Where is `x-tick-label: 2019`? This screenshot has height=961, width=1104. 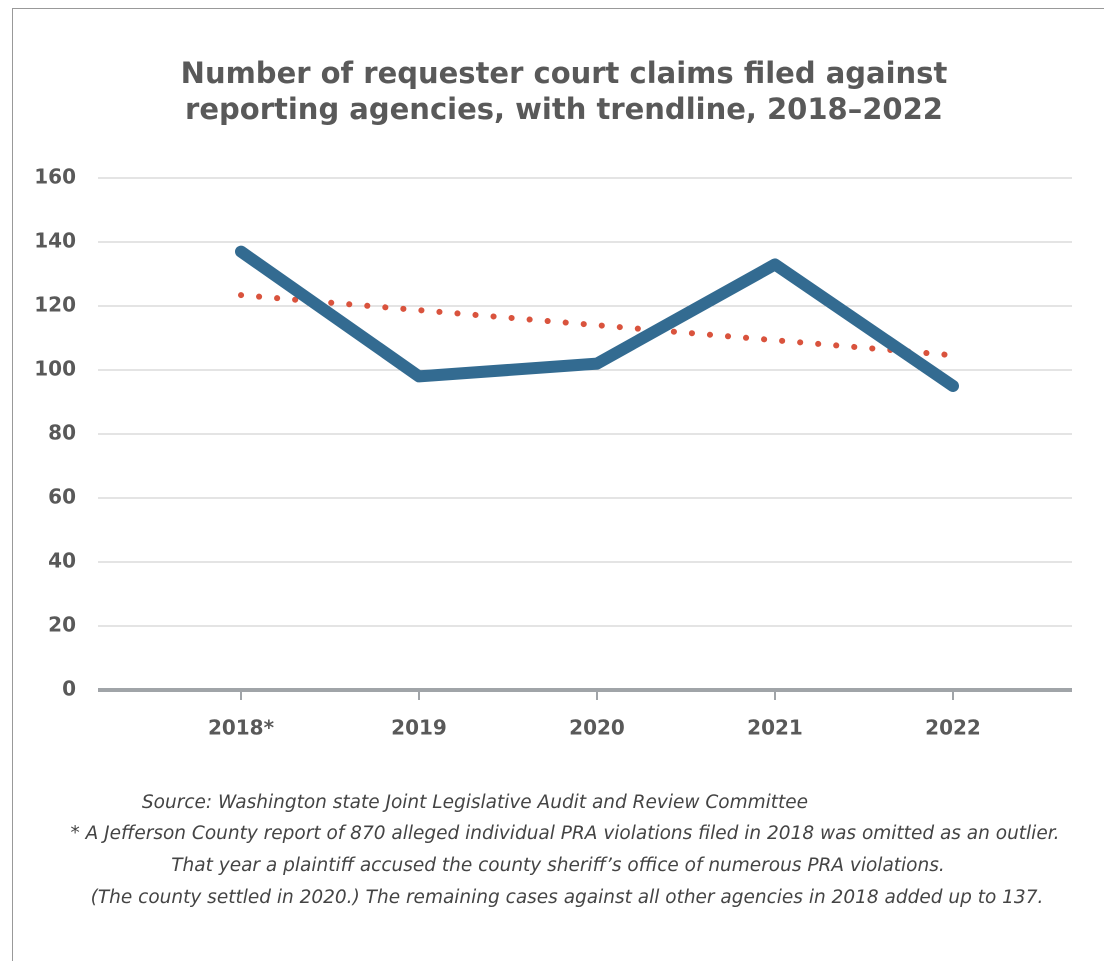
x-tick-label: 2019 is located at coordinates (419, 728).